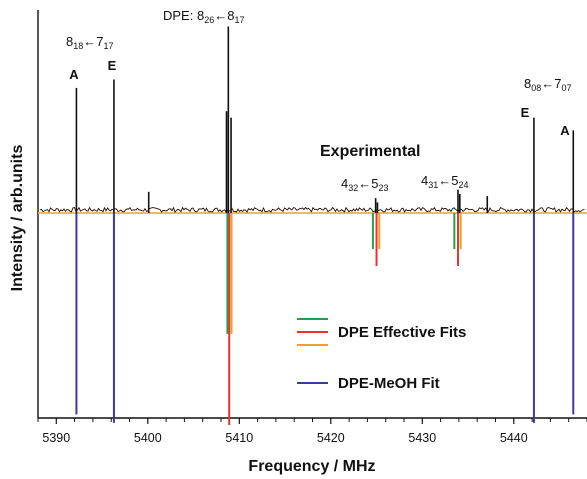 This screenshot has height=479, width=587. Describe the element at coordinates (514, 438) in the screenshot. I see `x-tick-label: 5440` at that location.